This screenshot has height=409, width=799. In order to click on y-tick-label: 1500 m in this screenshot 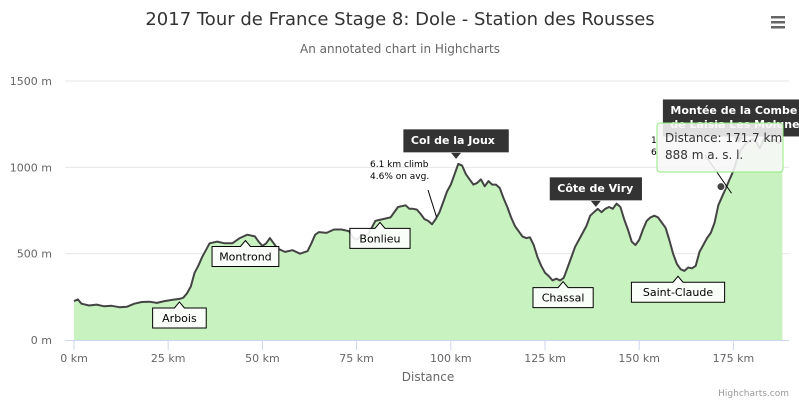, I will do `click(31, 81)`.